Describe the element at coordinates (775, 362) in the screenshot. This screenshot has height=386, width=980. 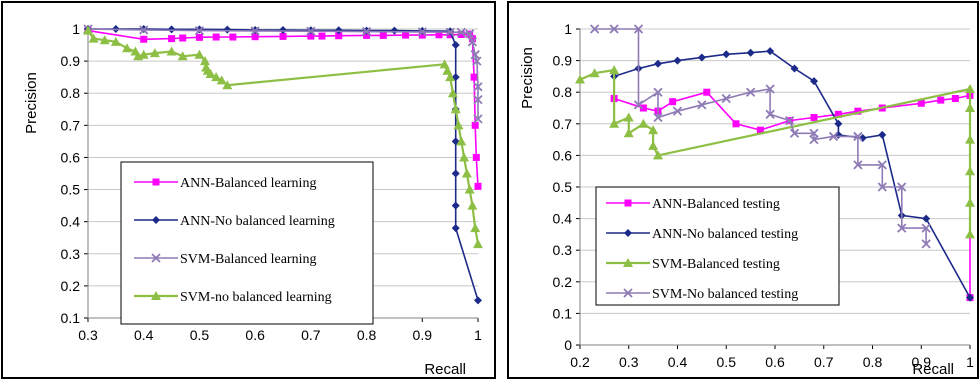
I see `x-tick-label: 0.6` at that location.